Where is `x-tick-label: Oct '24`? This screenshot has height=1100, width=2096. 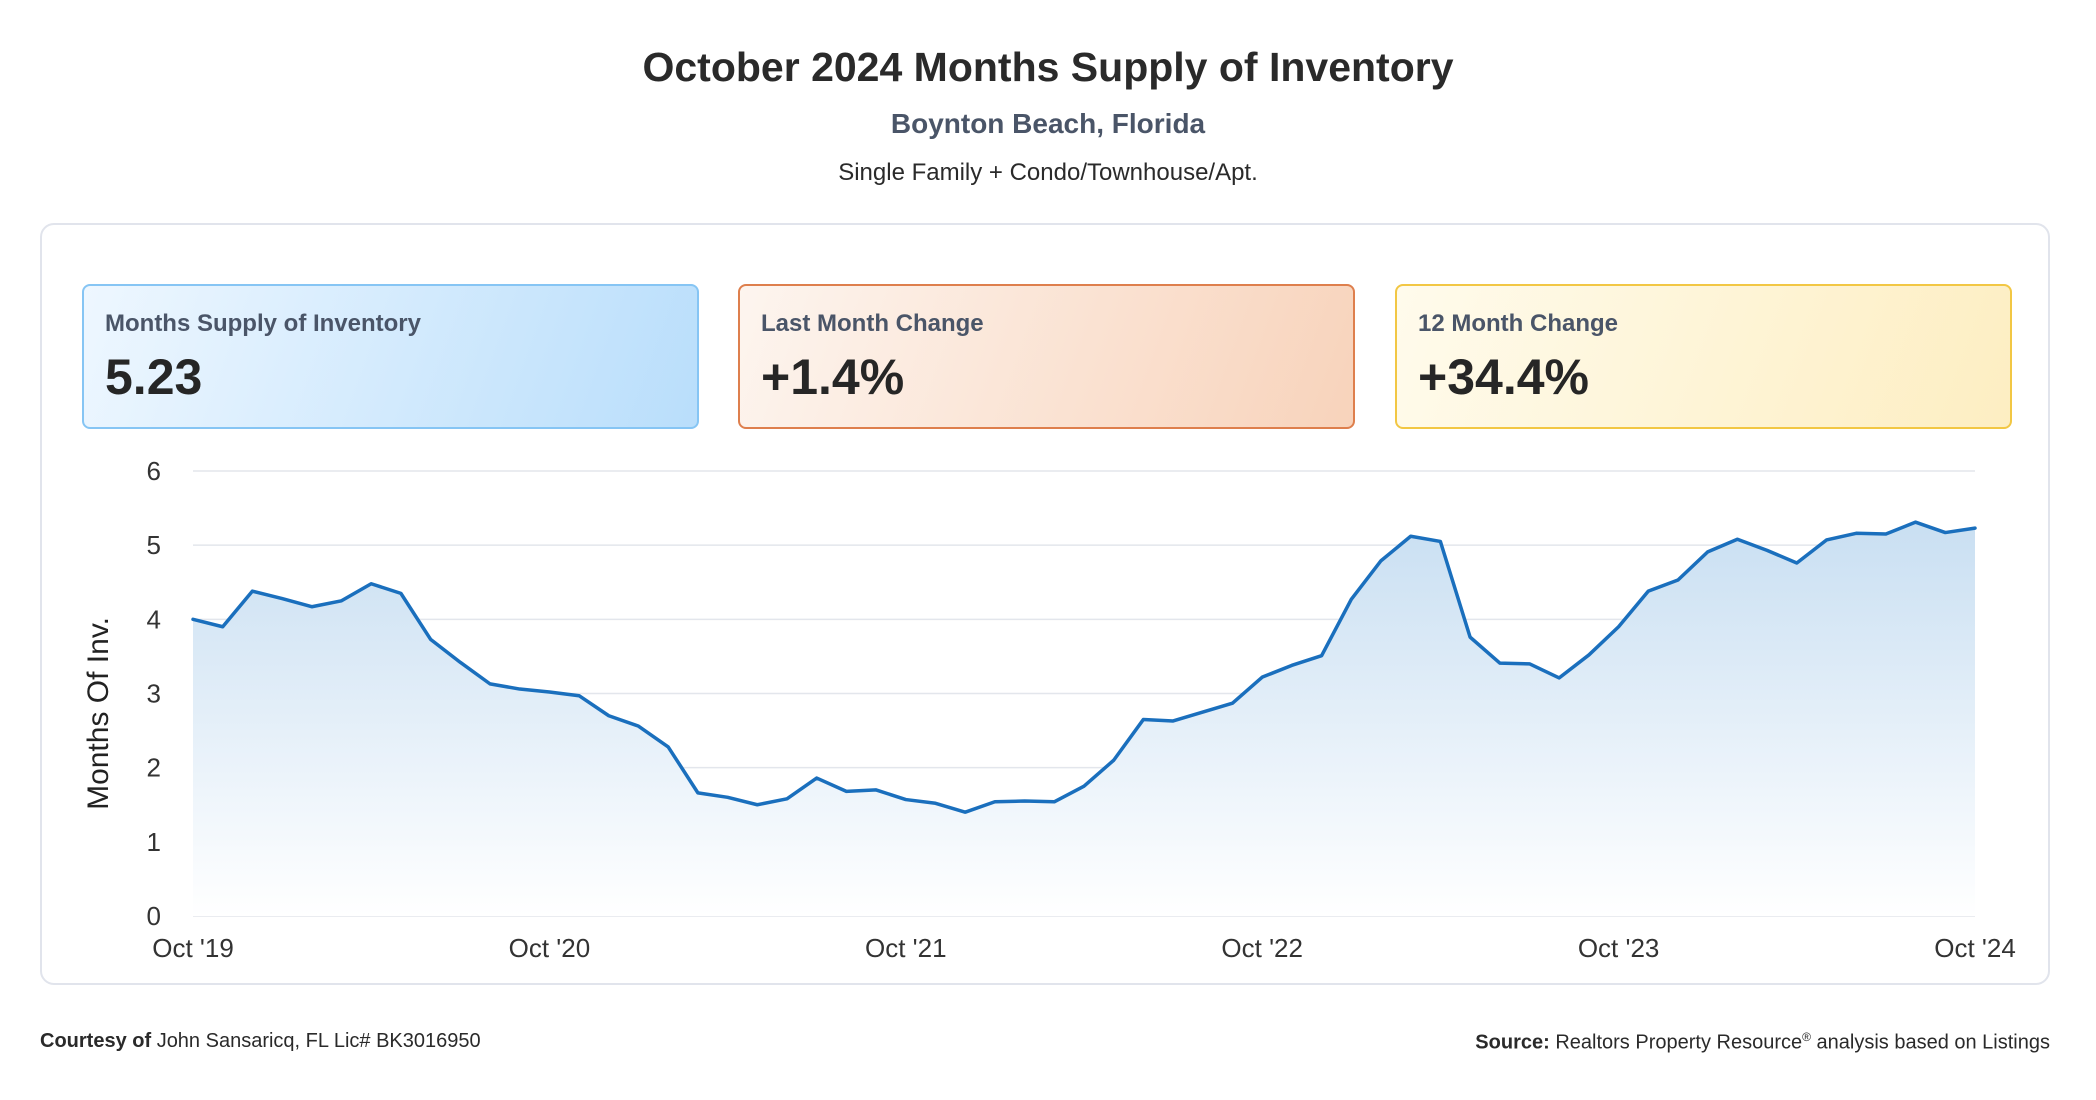
x-tick-label: Oct '24 is located at coordinates (1975, 948).